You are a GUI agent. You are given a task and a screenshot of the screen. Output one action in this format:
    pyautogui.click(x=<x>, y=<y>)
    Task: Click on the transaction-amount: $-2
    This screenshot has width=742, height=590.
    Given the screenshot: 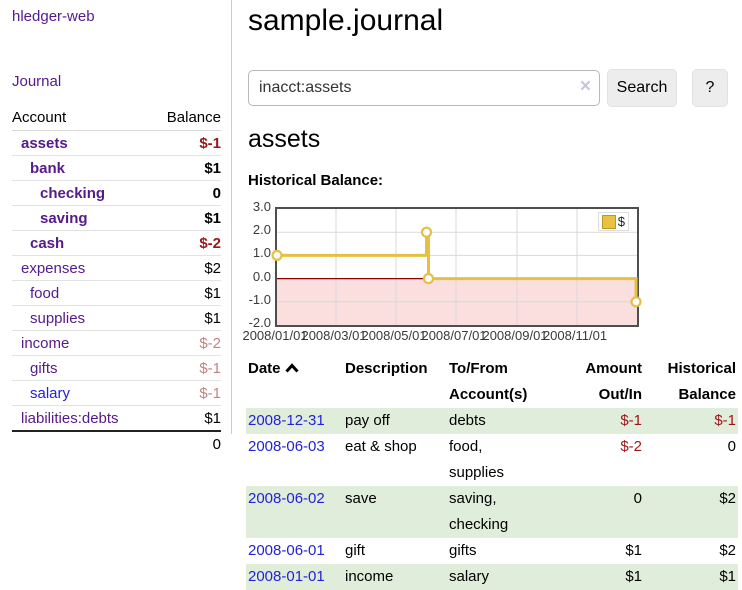 What is the action you would take?
    pyautogui.click(x=631, y=446)
    